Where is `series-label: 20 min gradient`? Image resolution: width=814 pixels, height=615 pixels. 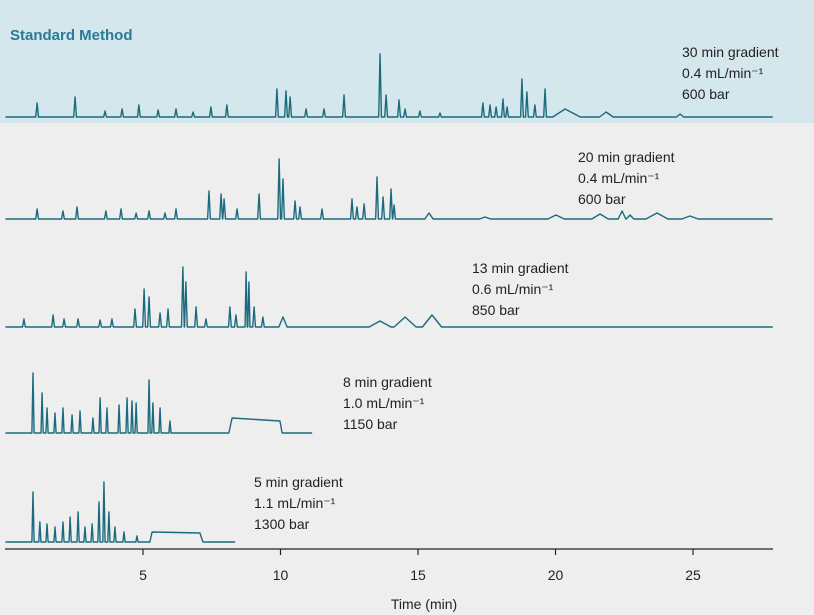 series-label: 20 min gradient is located at coordinates (626, 157).